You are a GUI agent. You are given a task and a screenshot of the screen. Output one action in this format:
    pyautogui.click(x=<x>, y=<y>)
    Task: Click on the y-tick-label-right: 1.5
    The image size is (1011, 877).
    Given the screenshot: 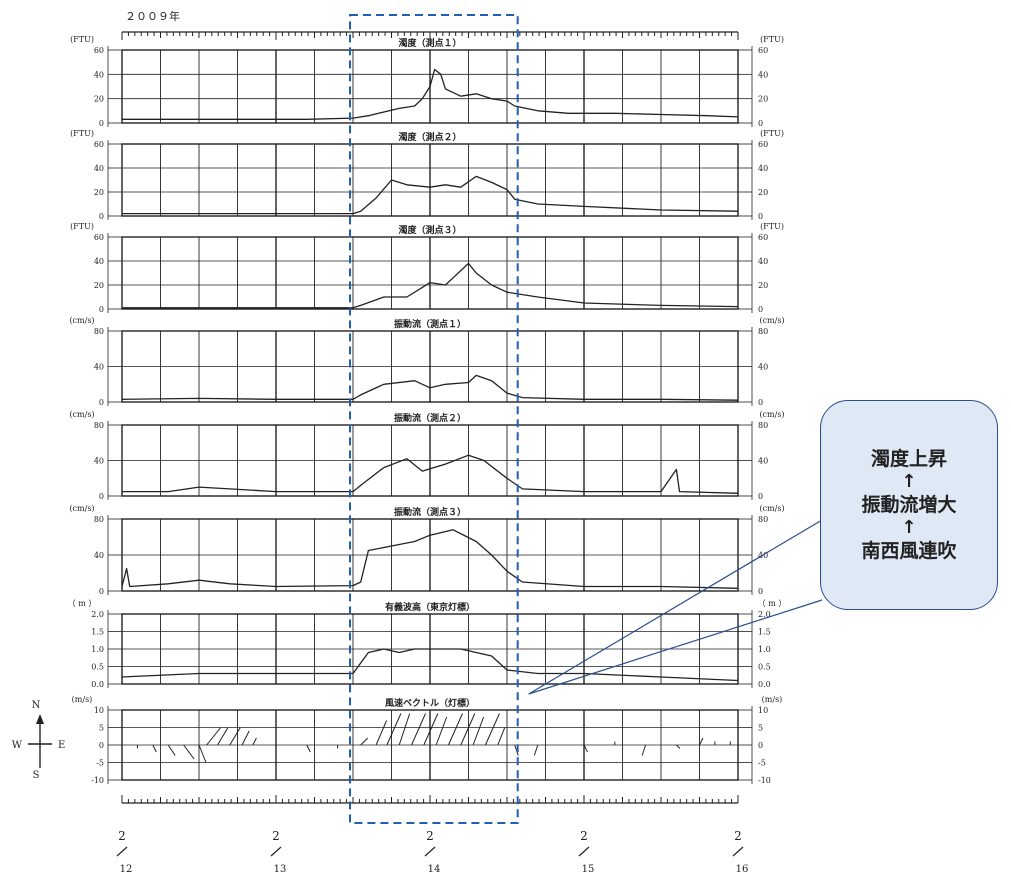 What is the action you would take?
    pyautogui.click(x=764, y=632)
    